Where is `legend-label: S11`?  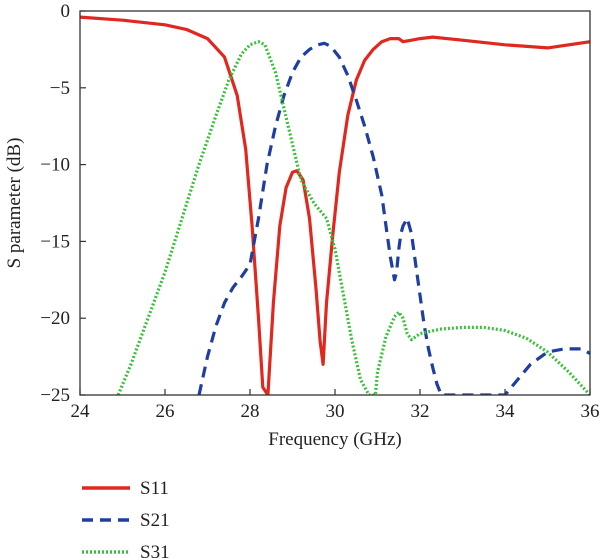
legend-label: S11 is located at coordinates (154, 488).